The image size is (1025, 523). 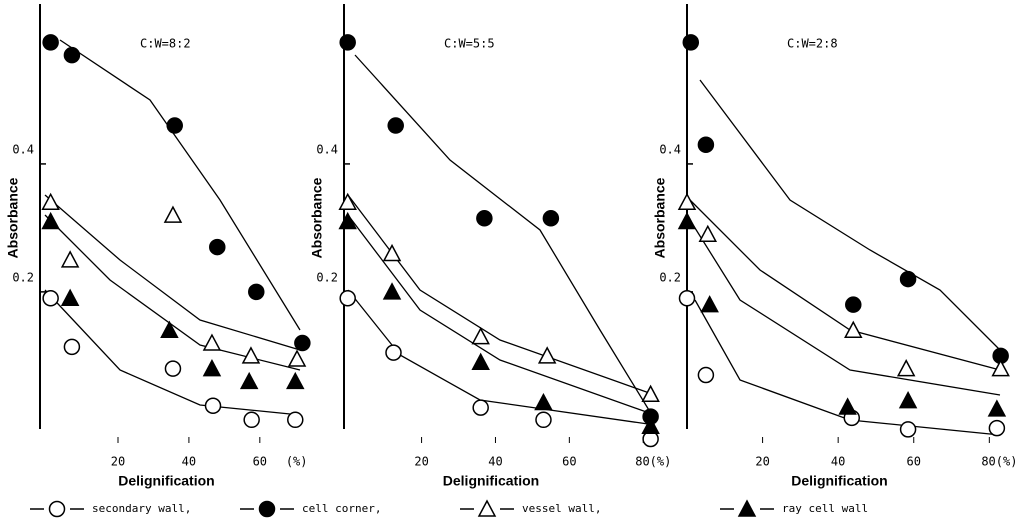 I want to click on legend-label: cell corner,, so click(x=341, y=508).